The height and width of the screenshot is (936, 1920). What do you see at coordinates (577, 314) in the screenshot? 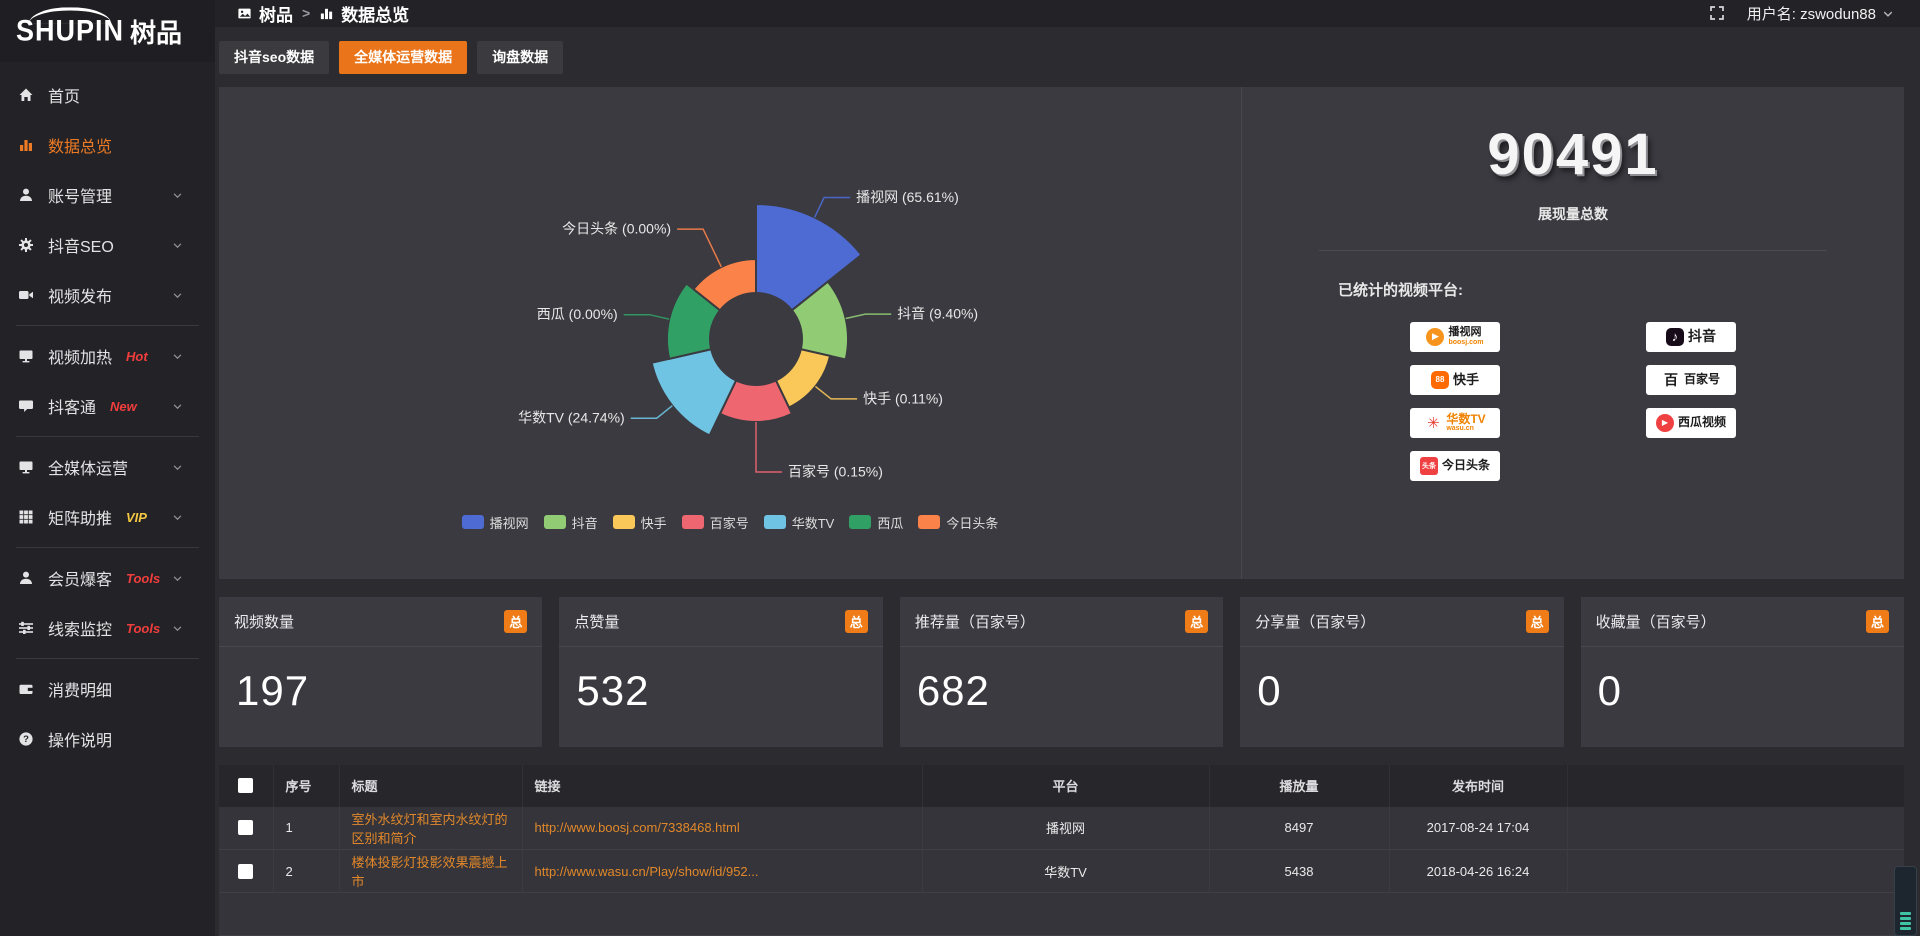
I see `pie-label-西瓜: 西瓜 (0.00%)` at bounding box center [577, 314].